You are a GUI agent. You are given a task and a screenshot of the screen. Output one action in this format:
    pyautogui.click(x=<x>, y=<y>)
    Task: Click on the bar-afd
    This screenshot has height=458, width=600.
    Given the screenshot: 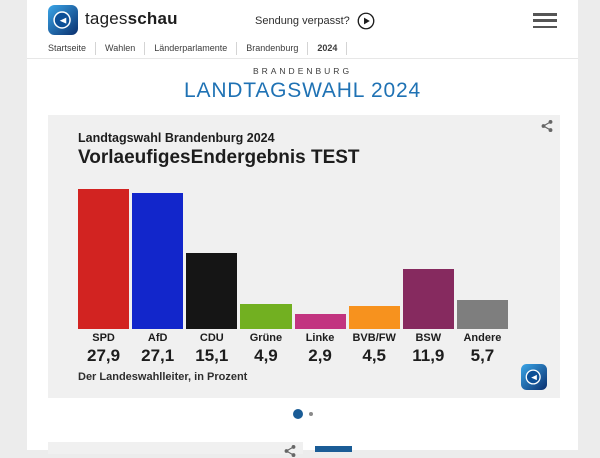 What is the action you would take?
    pyautogui.click(x=158, y=261)
    